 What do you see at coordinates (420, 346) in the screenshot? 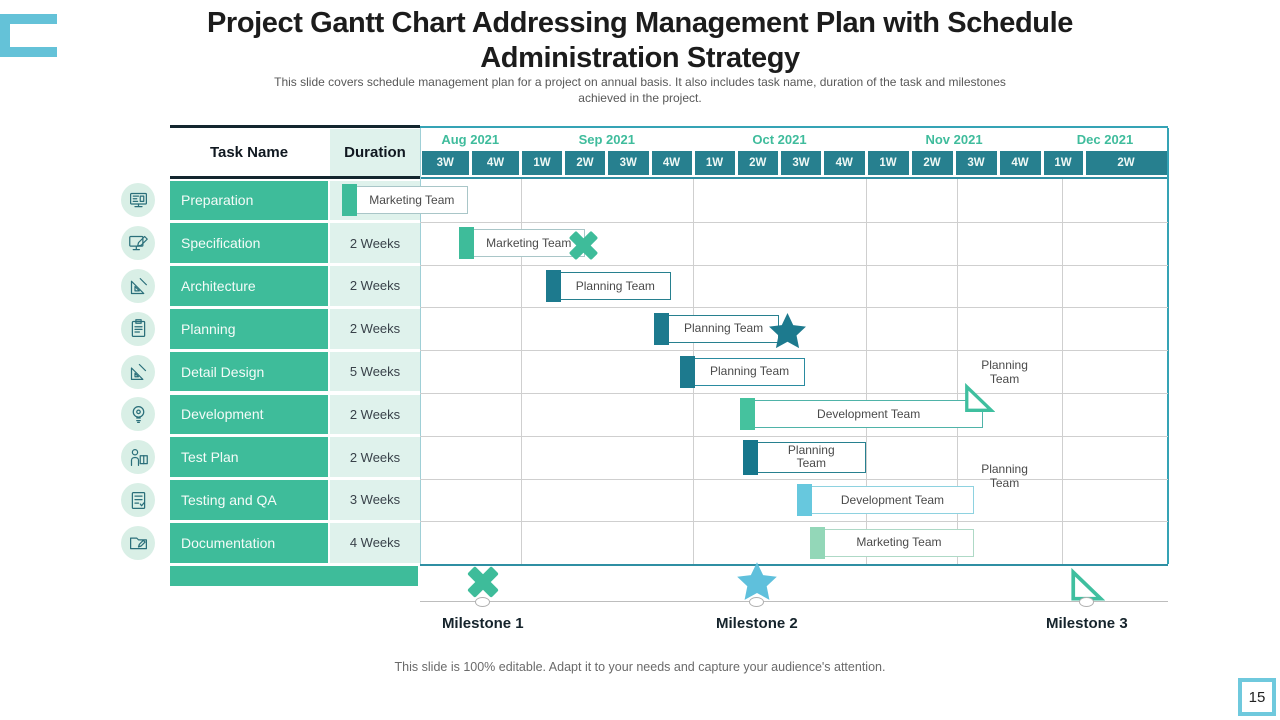
I see `chart-left-border` at bounding box center [420, 346].